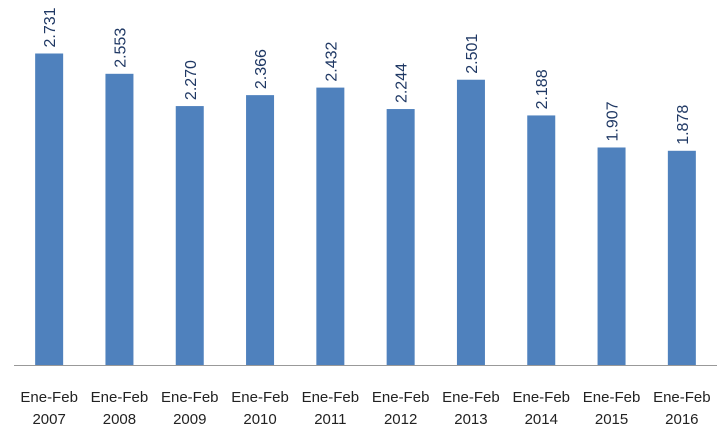  What do you see at coordinates (48, 419) in the screenshot?
I see `x-tick-label: 2007` at bounding box center [48, 419].